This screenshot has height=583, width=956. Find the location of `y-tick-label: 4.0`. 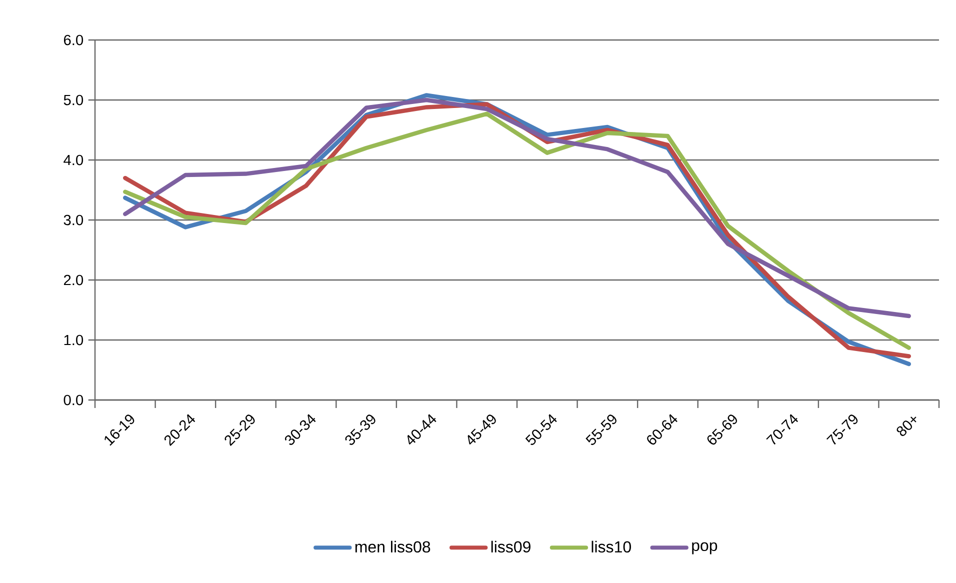

y-tick-label: 4.0 is located at coordinates (74, 160).